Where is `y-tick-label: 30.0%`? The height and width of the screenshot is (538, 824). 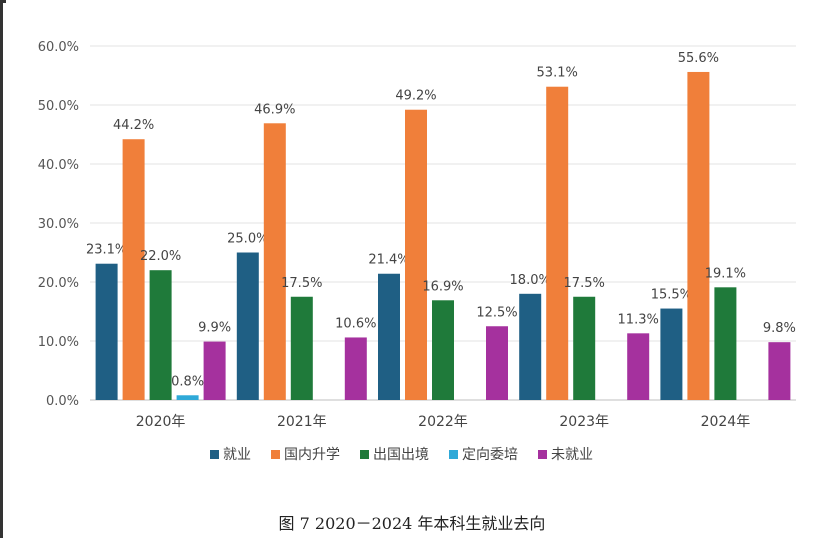
y-tick-label: 30.0% is located at coordinates (58, 224).